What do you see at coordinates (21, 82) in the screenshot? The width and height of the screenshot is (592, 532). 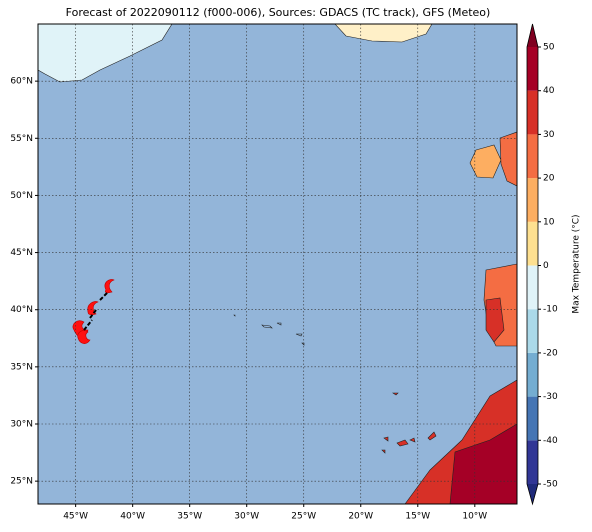 I see `y-tick-label: 60°N` at bounding box center [21, 82].